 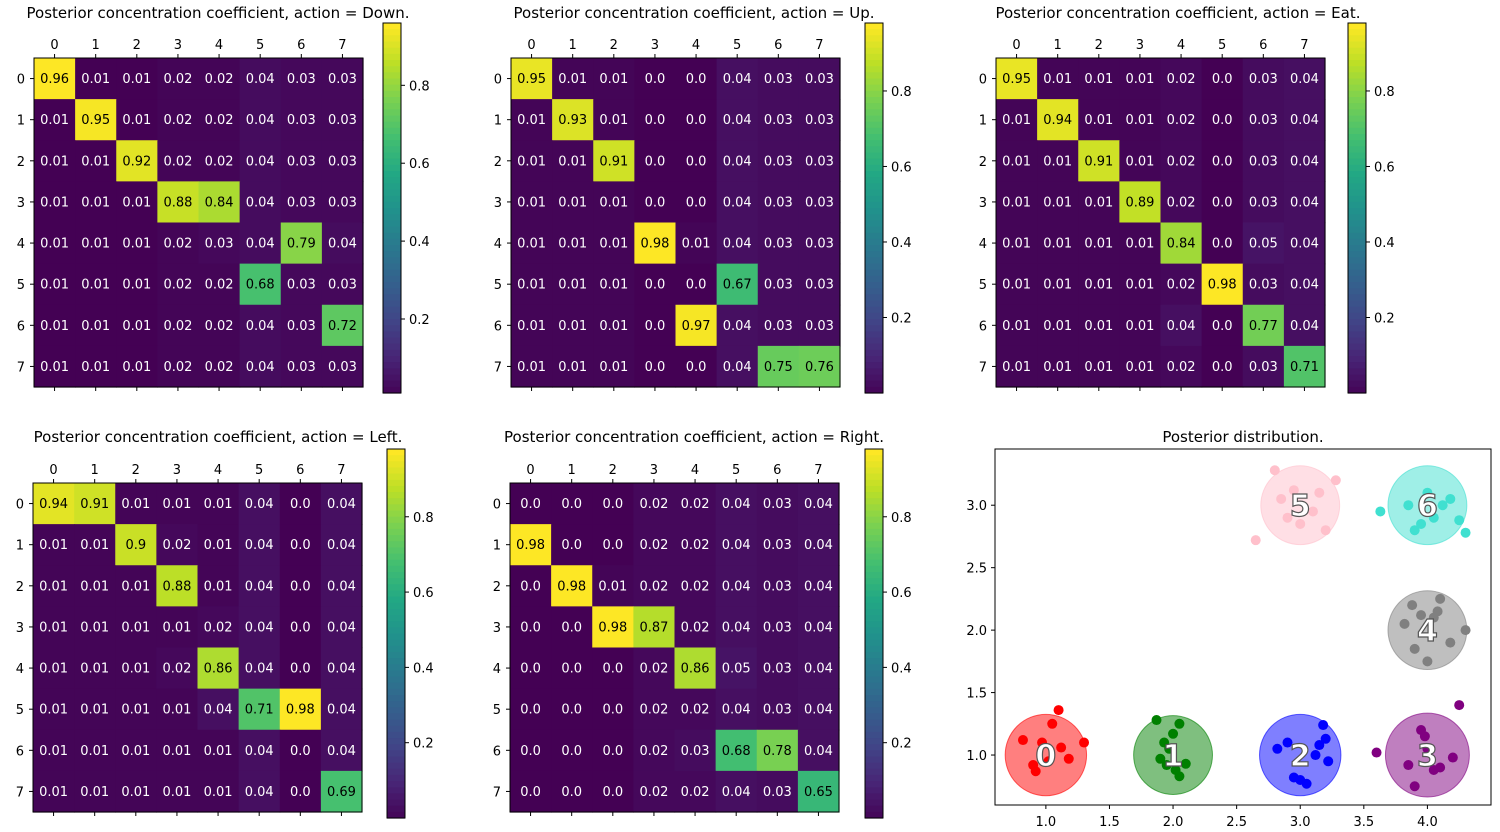 I want to click on heatmap-cell-label: 0.97, so click(x=696, y=326).